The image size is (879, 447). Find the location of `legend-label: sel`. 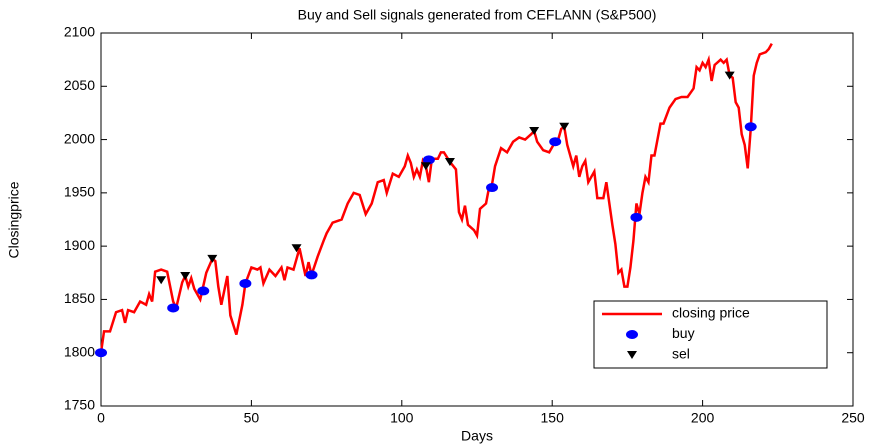

legend-label: sel is located at coordinates (681, 354).